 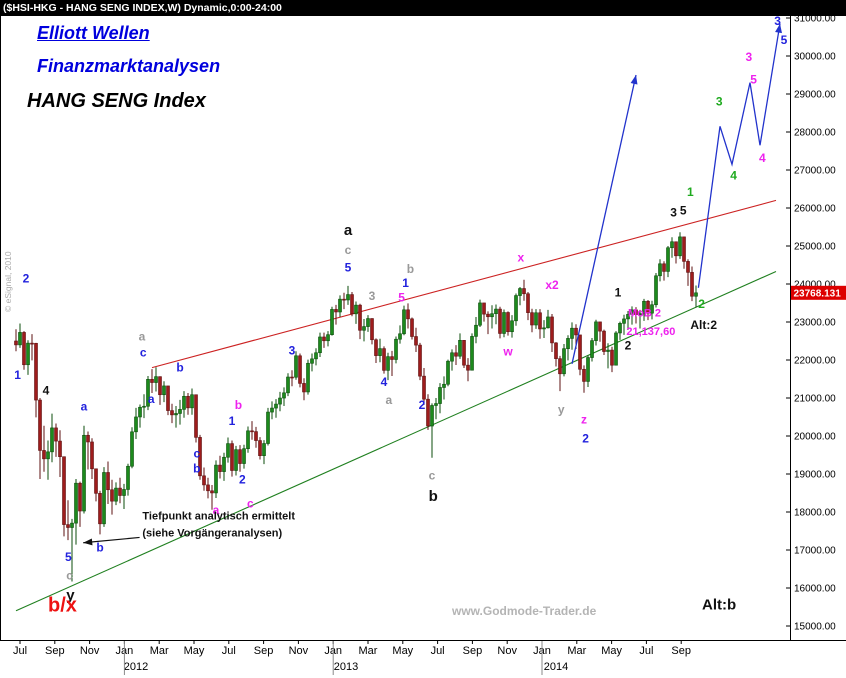 What do you see at coordinates (644, 314) in the screenshot?
I see `mob-label: MoB 2` at bounding box center [644, 314].